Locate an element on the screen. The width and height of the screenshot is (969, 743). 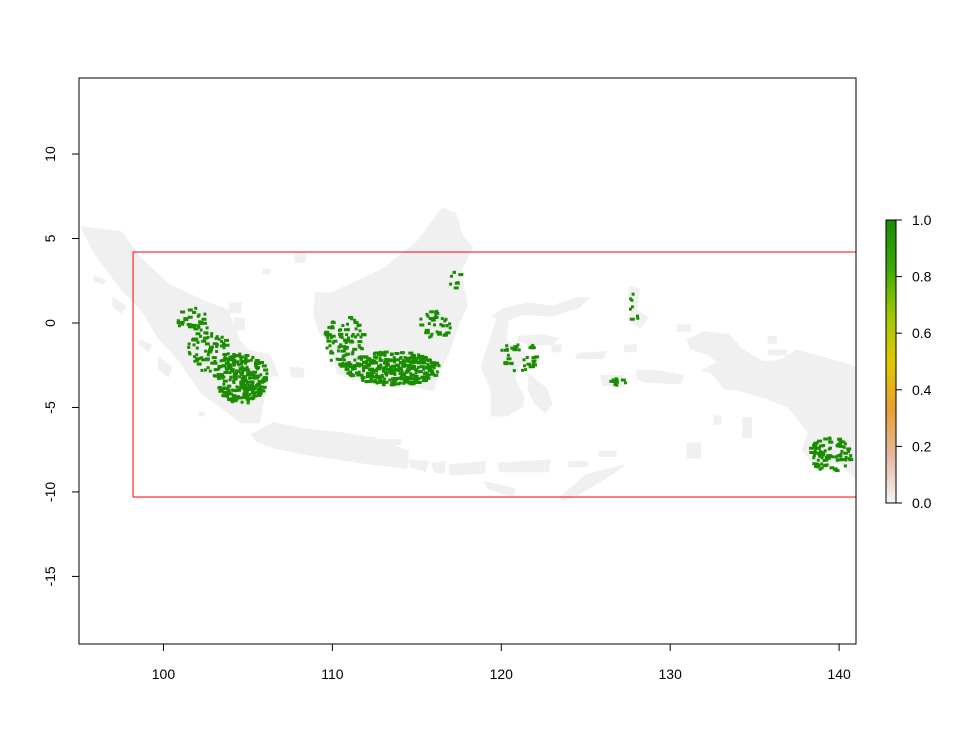
x-tick-label: 100 is located at coordinates (164, 674).